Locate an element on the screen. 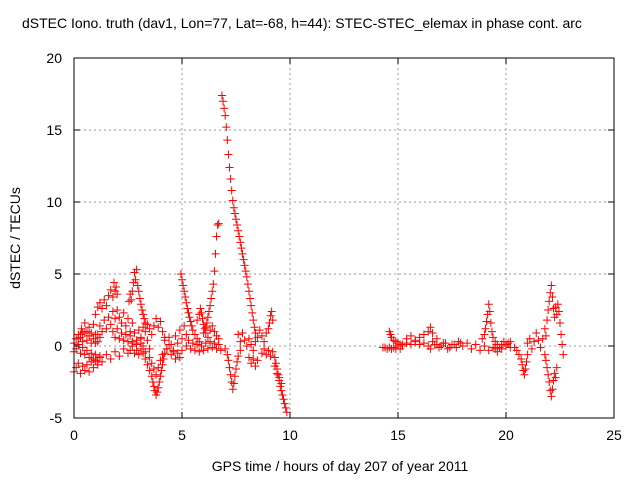 The image size is (640, 480). x-axis-label: GPS time / hours of day 207 of year 2011 is located at coordinates (340, 466).